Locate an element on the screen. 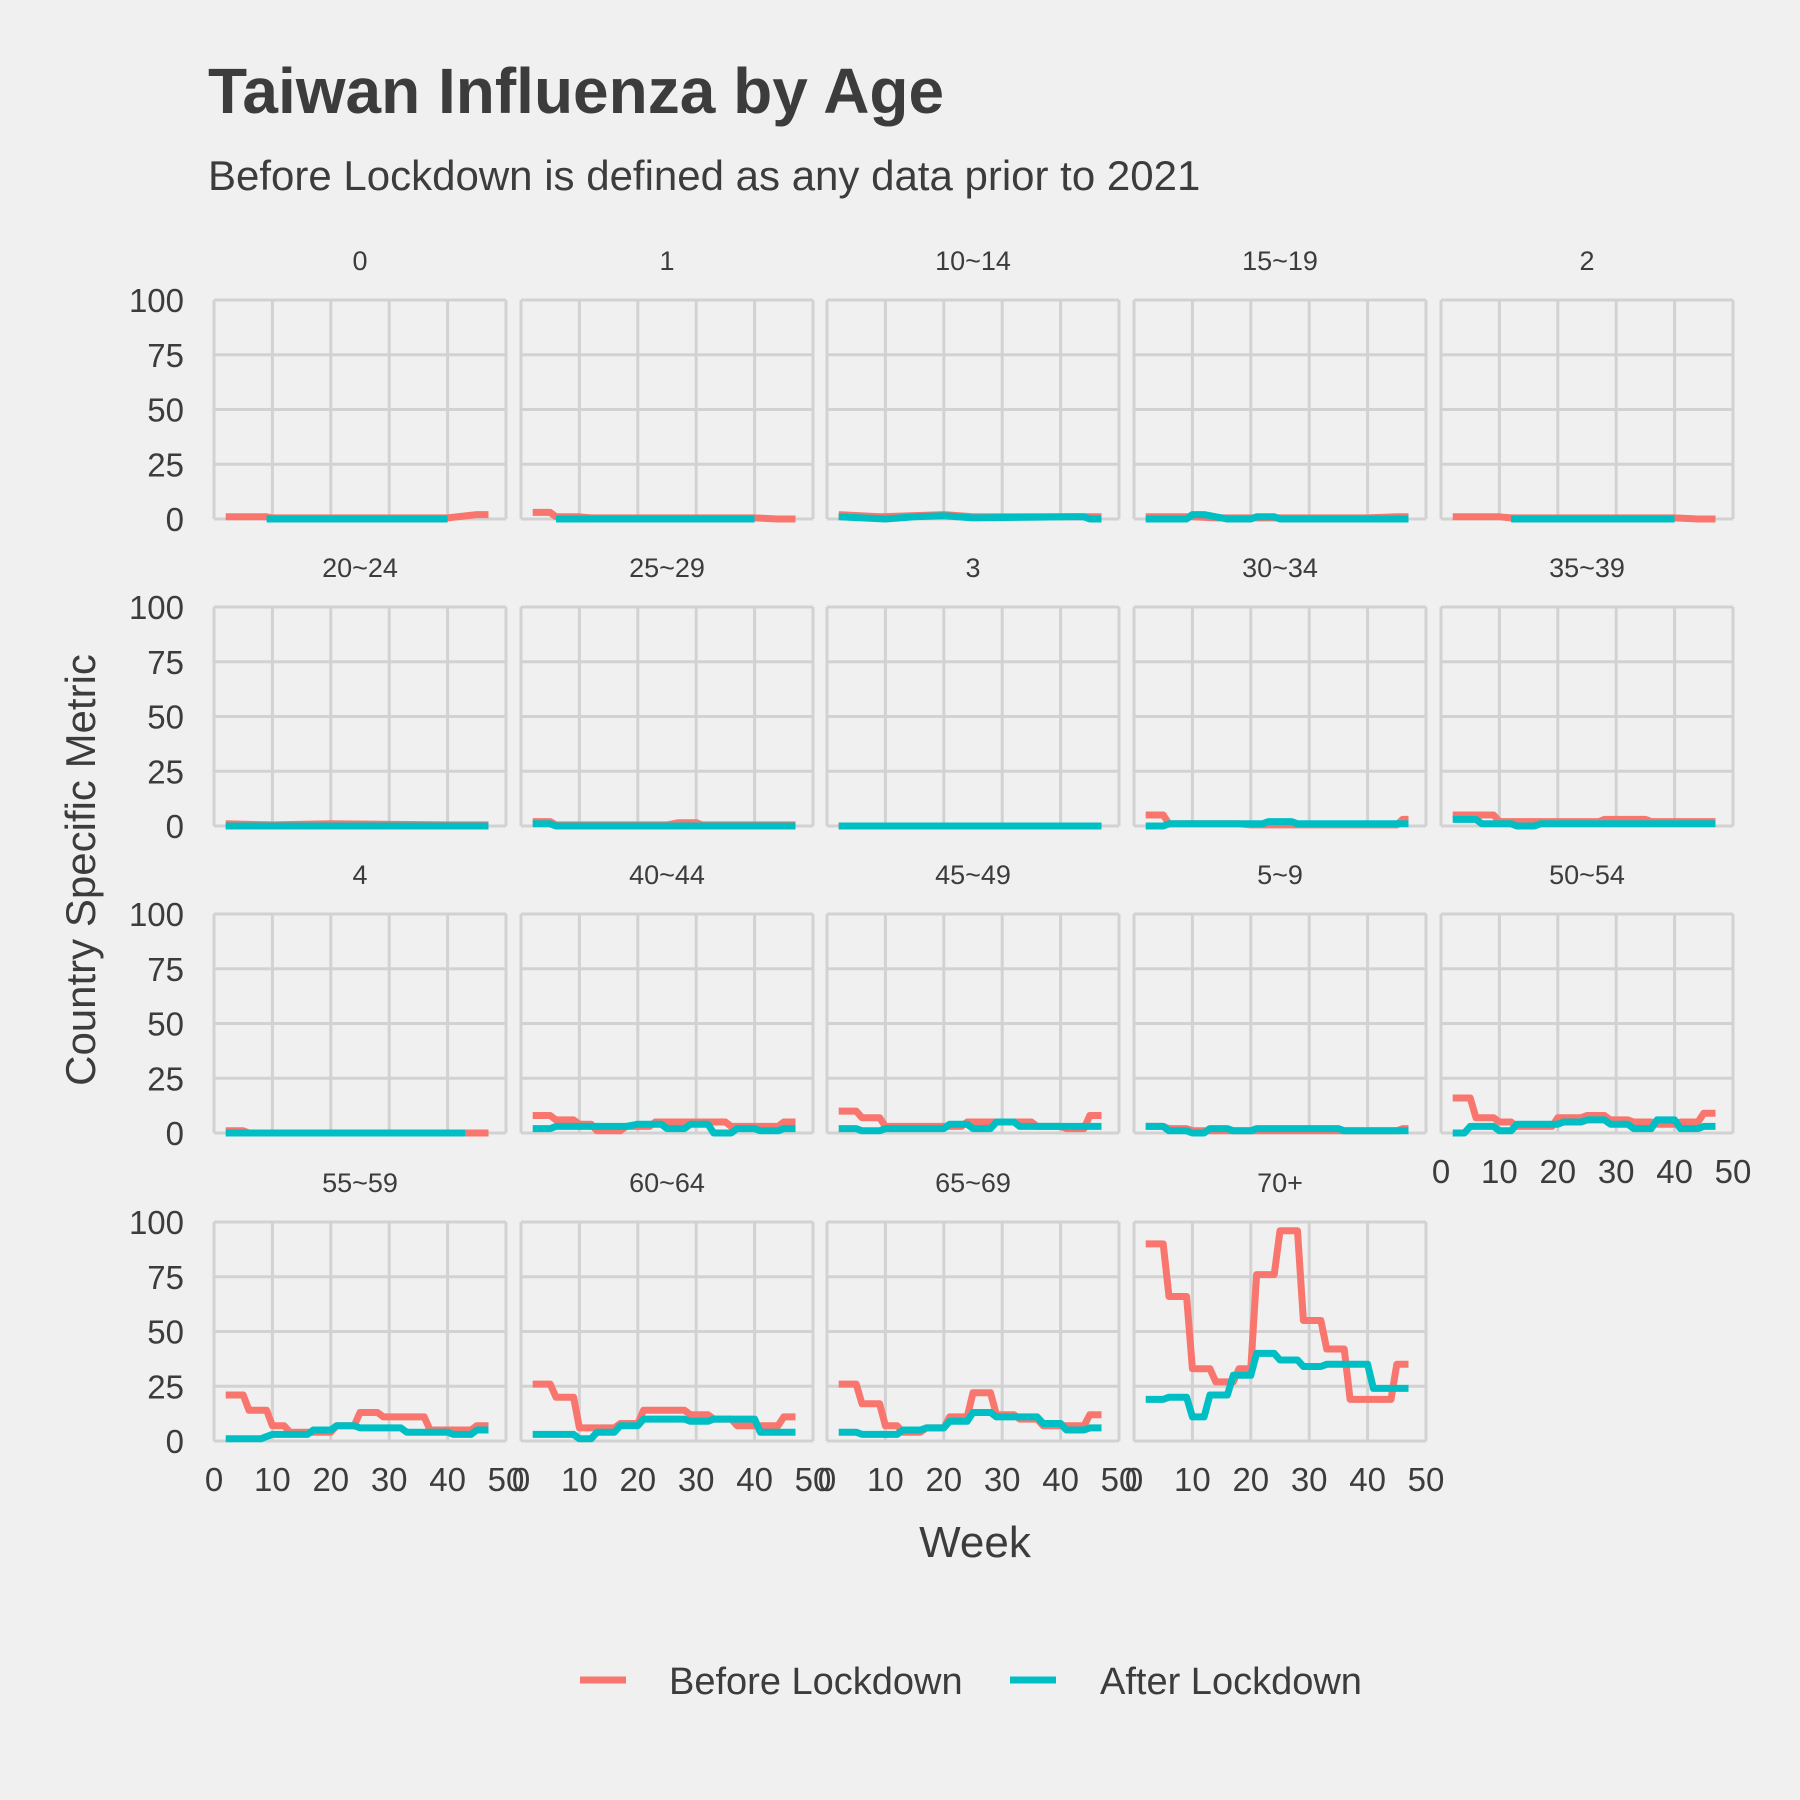  facet-strip-label: 20~24 is located at coordinates (360, 568).